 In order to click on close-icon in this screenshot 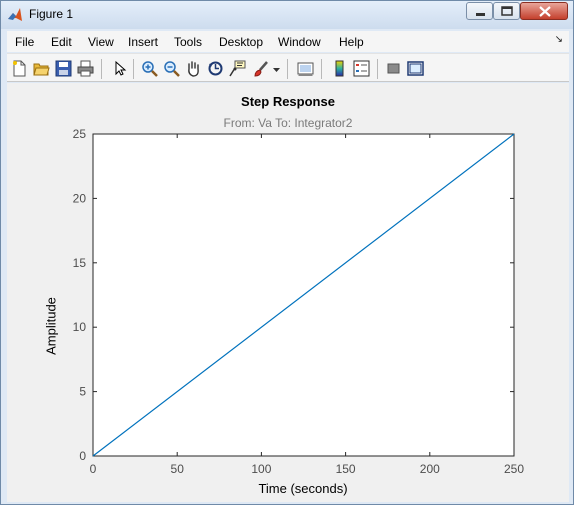, I will do `click(545, 11)`.